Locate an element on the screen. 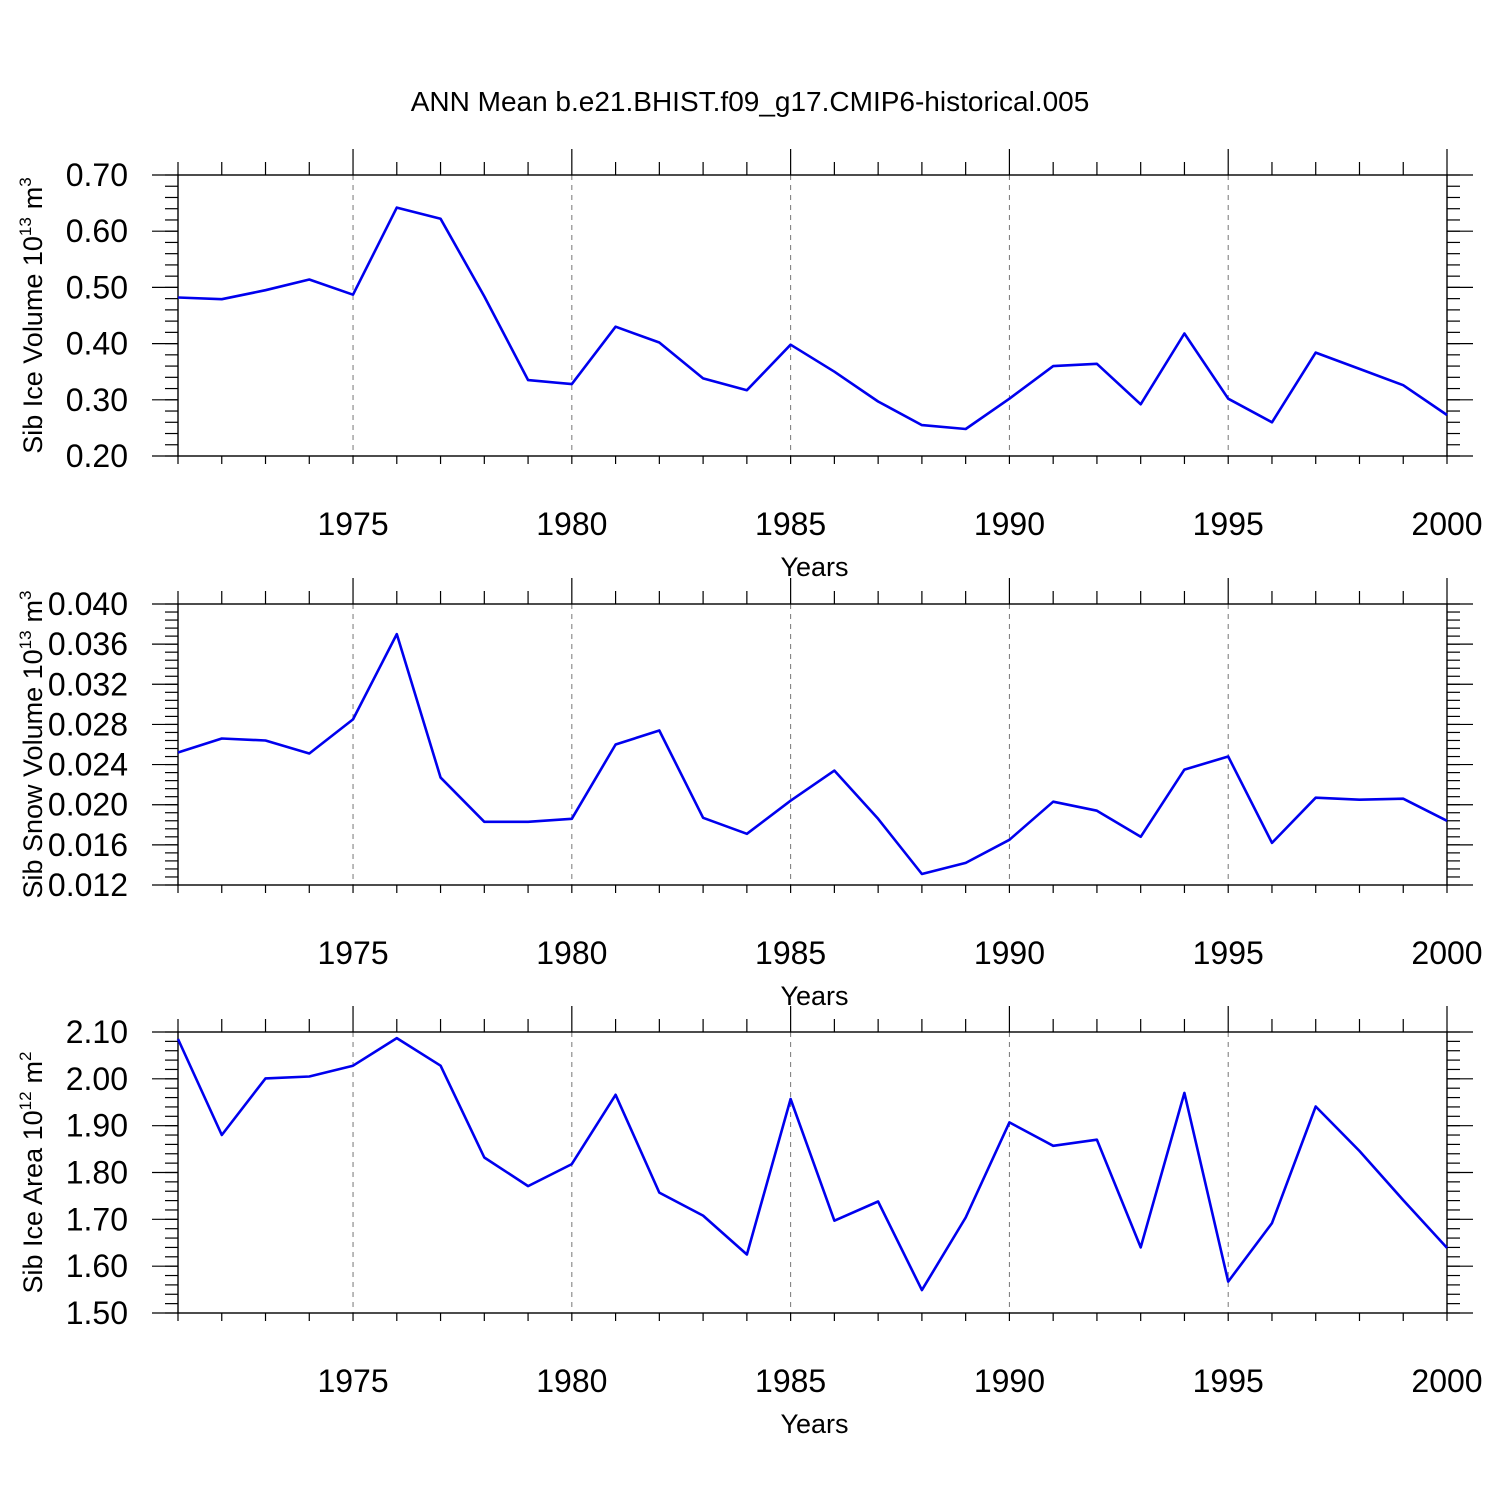 This screenshot has width=1500, height=1500. y-axis-title-exponent: 12 is located at coordinates (25, 1100).